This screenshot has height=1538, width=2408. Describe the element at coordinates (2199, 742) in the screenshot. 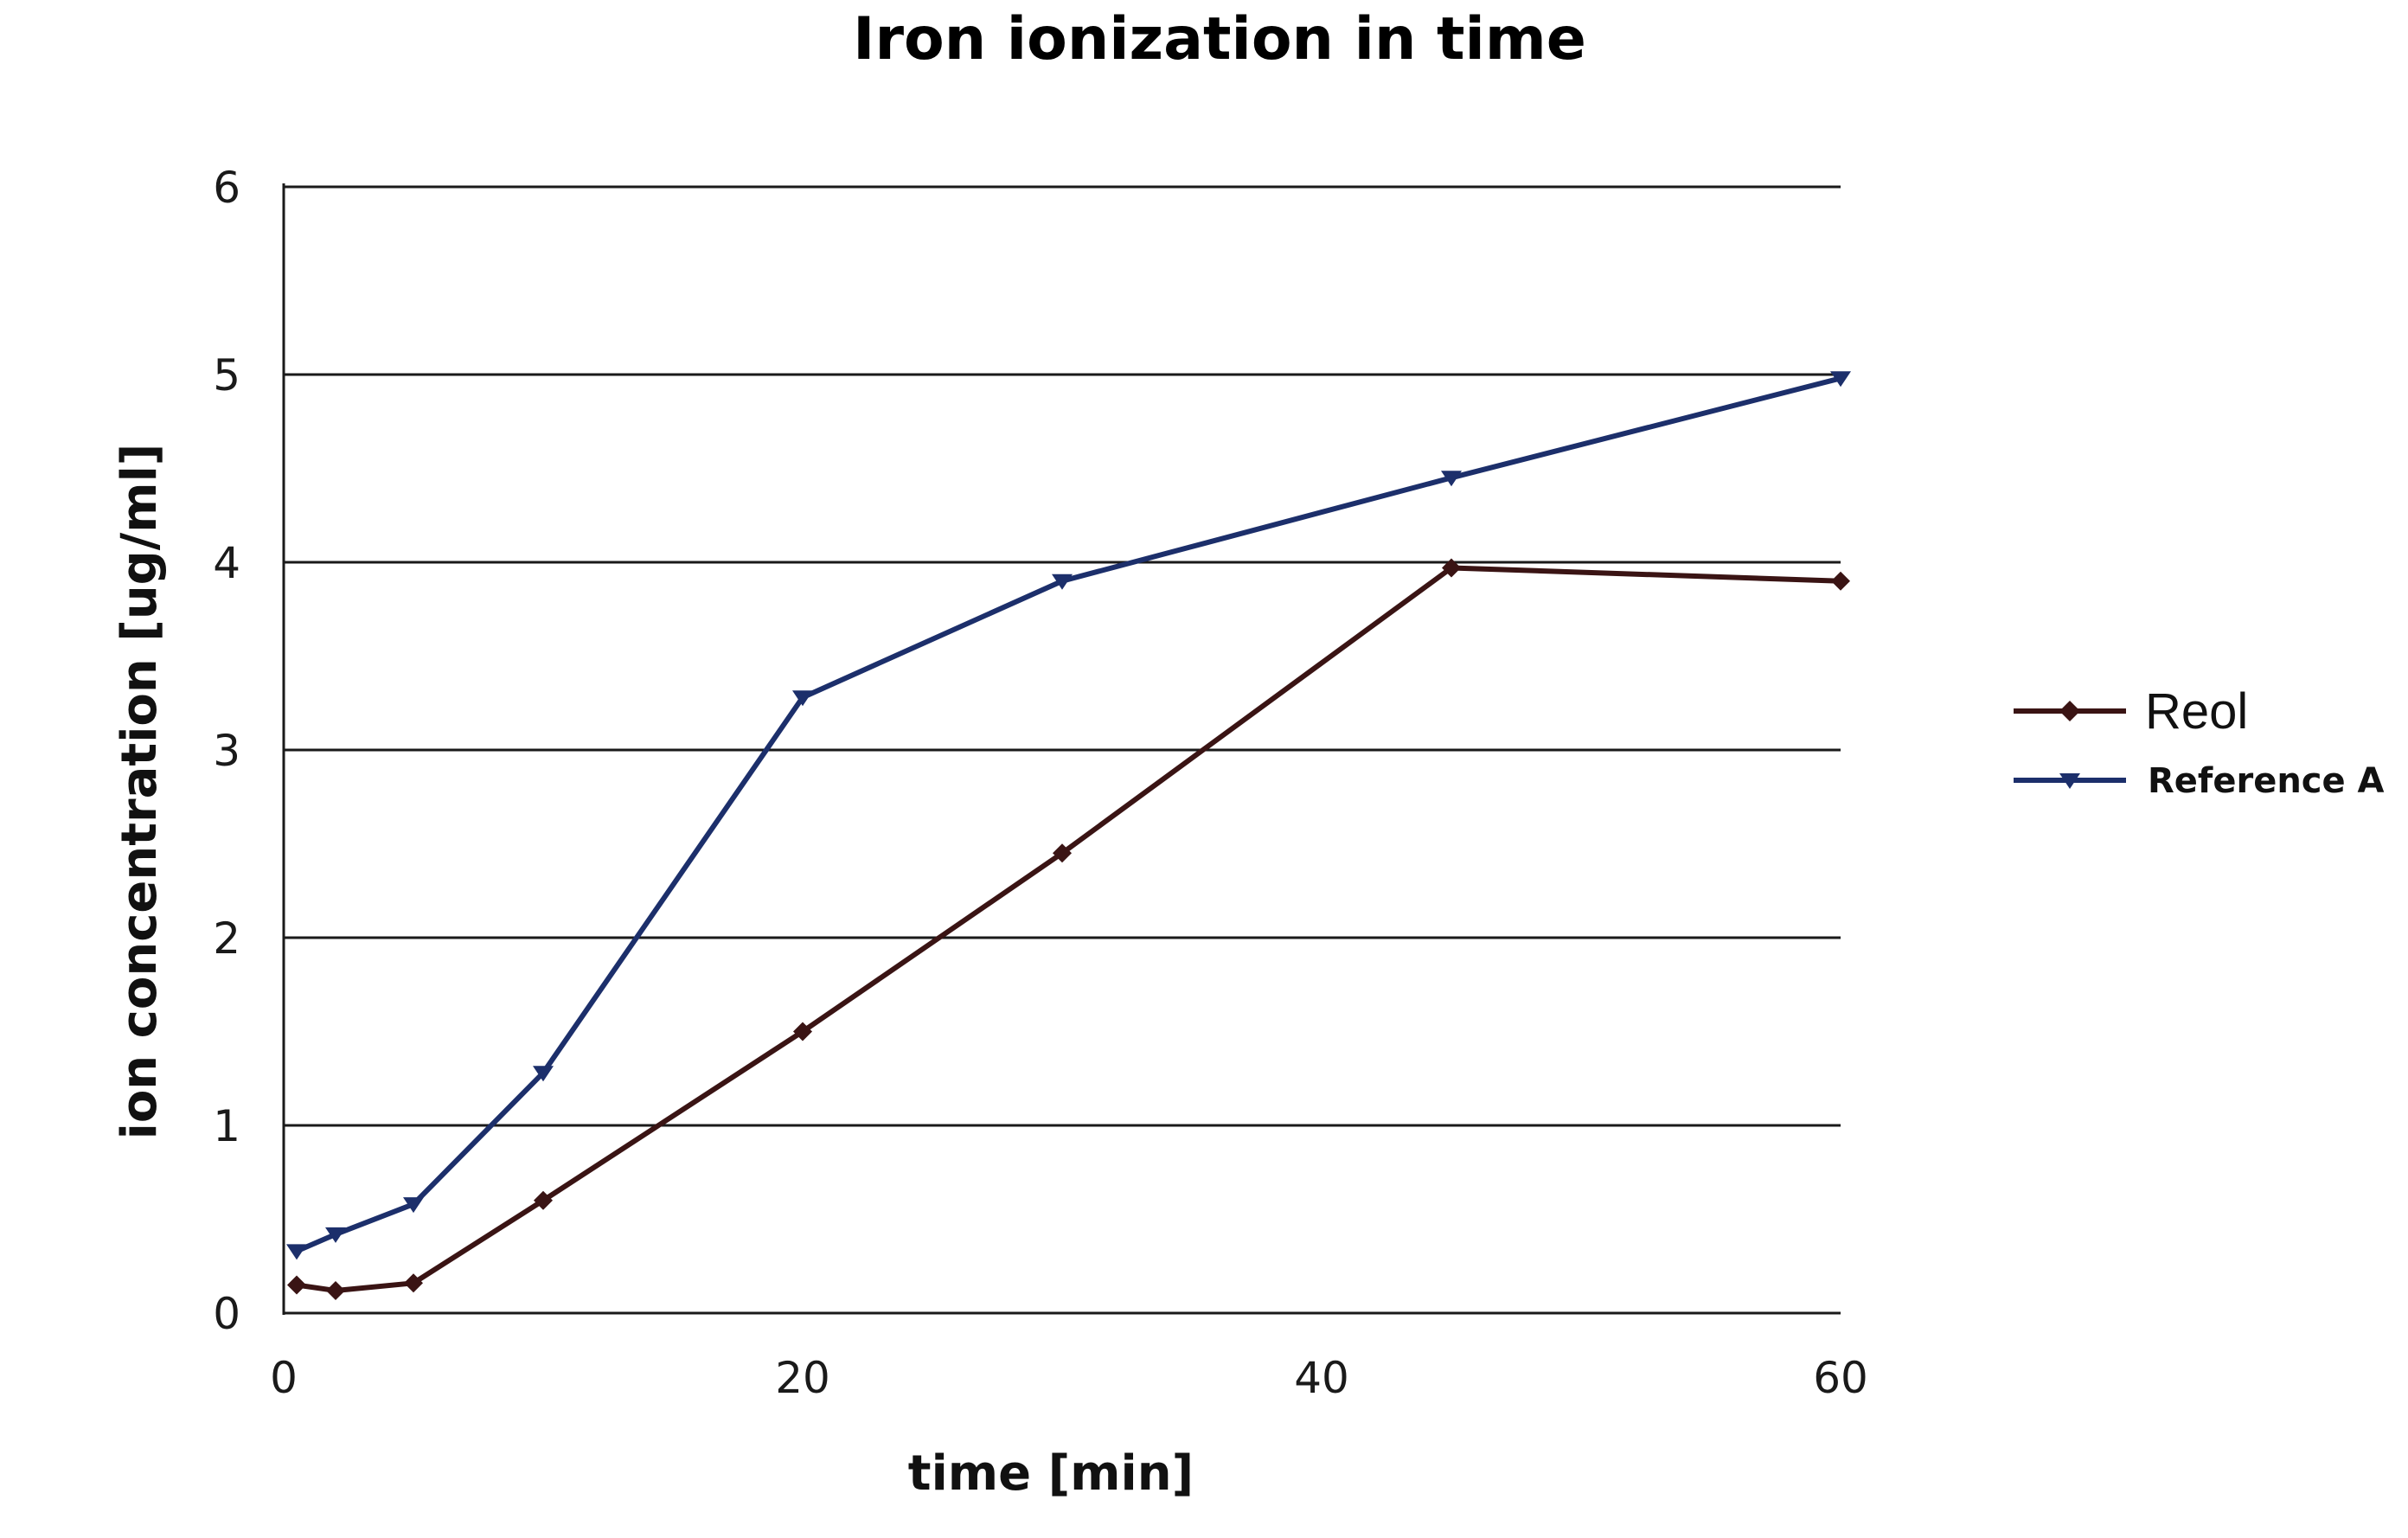

I see `legend: Reol Reference A` at that location.